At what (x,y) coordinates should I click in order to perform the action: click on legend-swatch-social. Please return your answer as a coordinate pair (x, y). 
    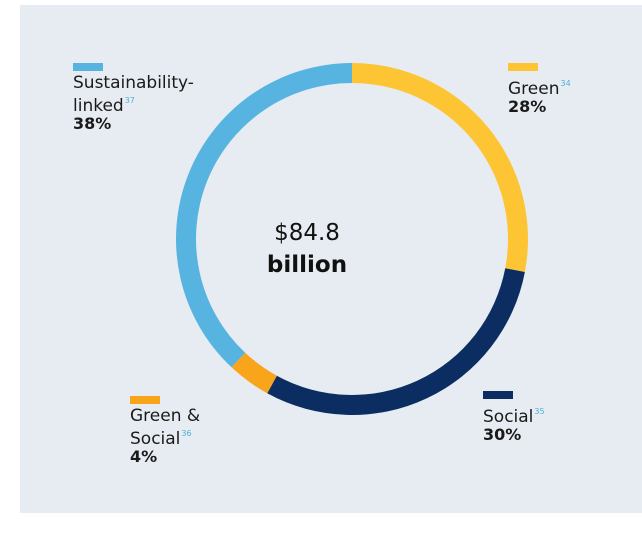
    Looking at the image, I should click on (498, 395).